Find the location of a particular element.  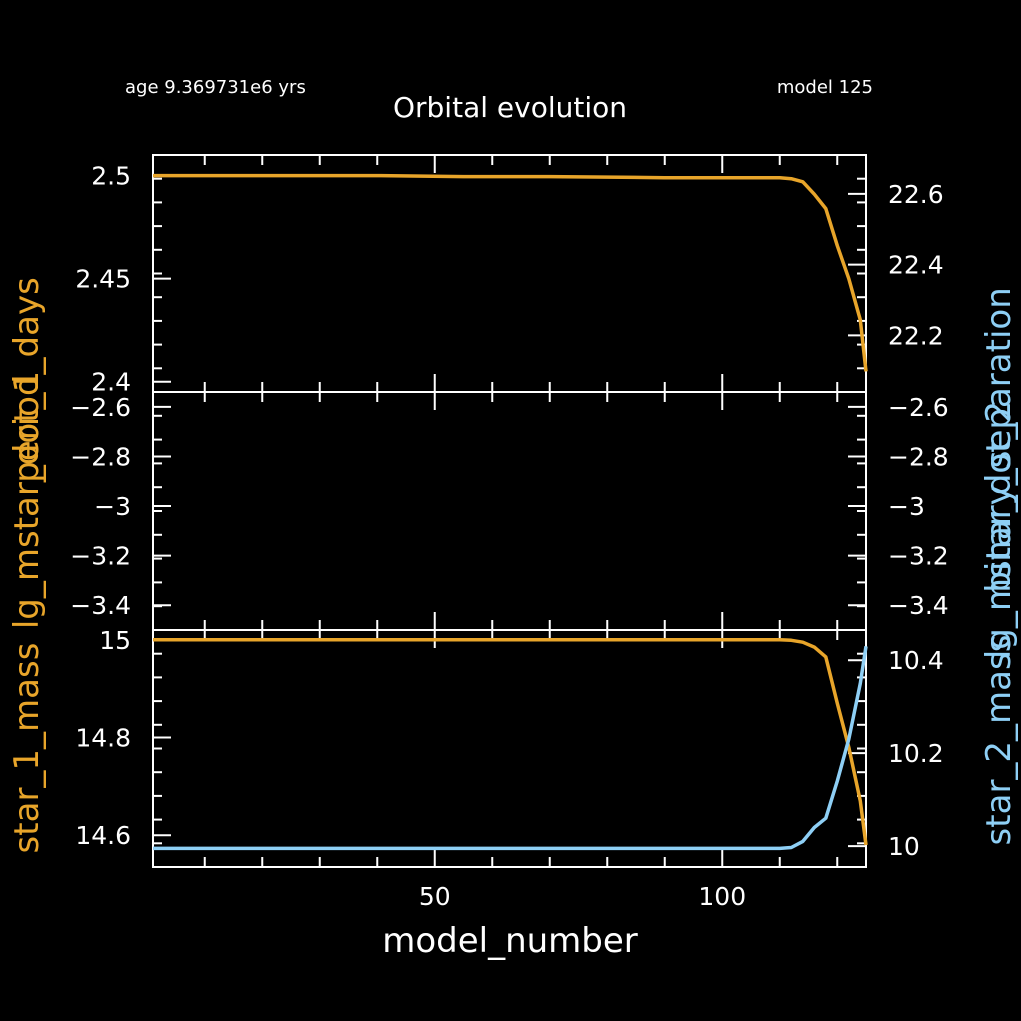

left-tick-label: 14.8 is located at coordinates (103, 738).